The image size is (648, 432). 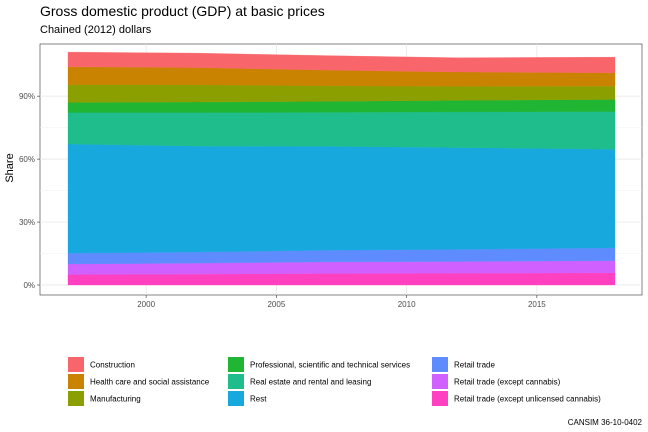 I want to click on legend-label-retail-trade: Retail trade, so click(x=474, y=365).